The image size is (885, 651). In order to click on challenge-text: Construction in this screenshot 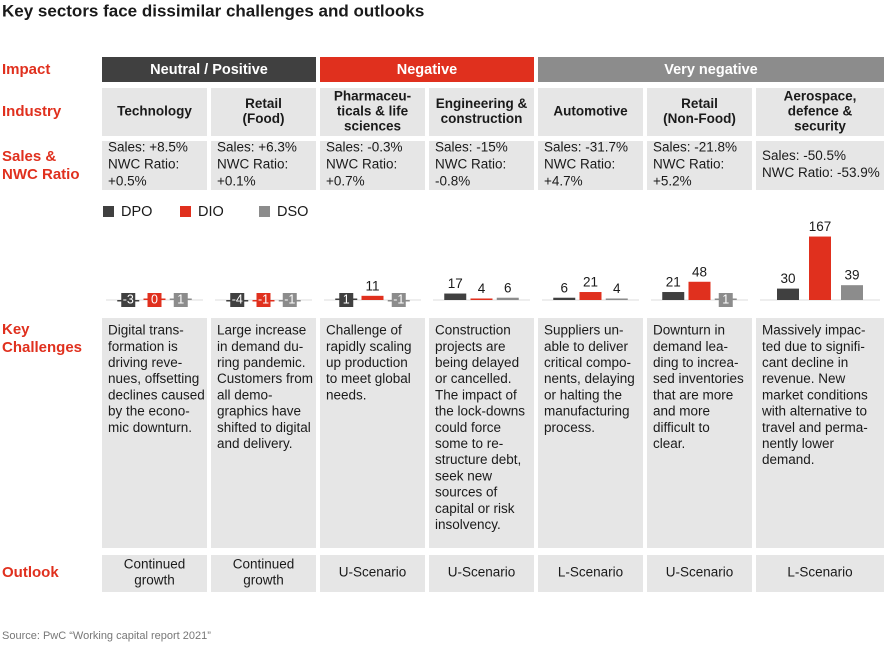, I will do `click(473, 330)`.